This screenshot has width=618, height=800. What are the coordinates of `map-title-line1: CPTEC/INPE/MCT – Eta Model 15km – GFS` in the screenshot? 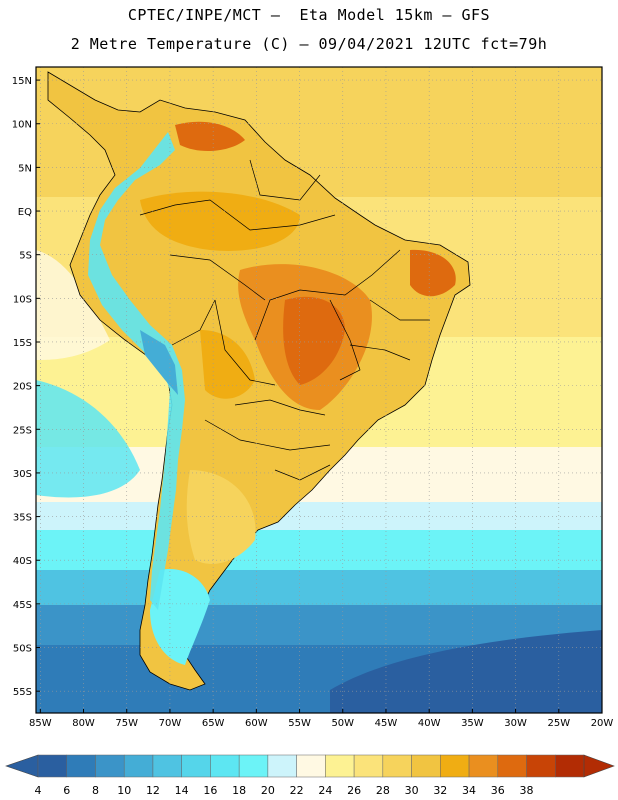 It's located at (309, 15).